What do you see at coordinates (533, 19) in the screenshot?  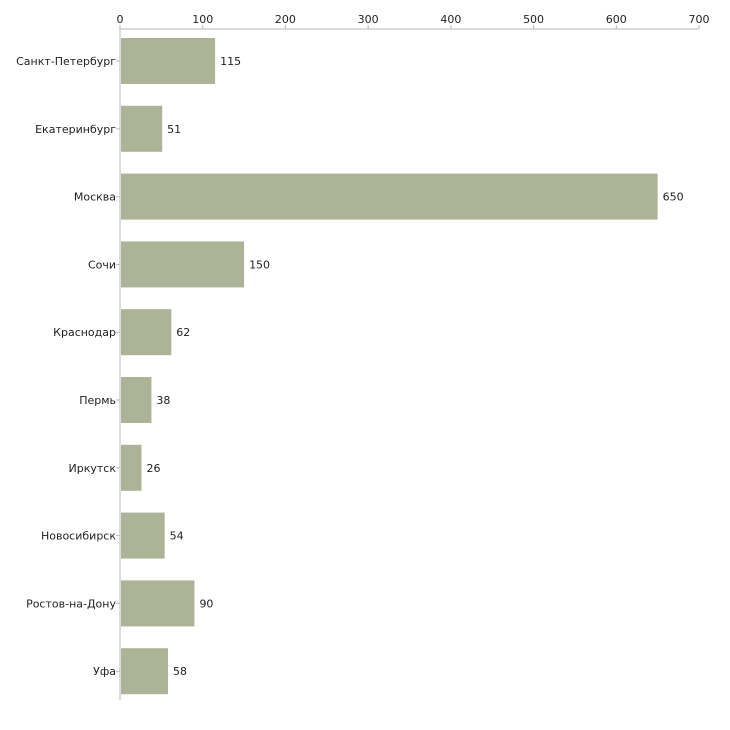 I see `x-tick-label: 500` at bounding box center [533, 19].